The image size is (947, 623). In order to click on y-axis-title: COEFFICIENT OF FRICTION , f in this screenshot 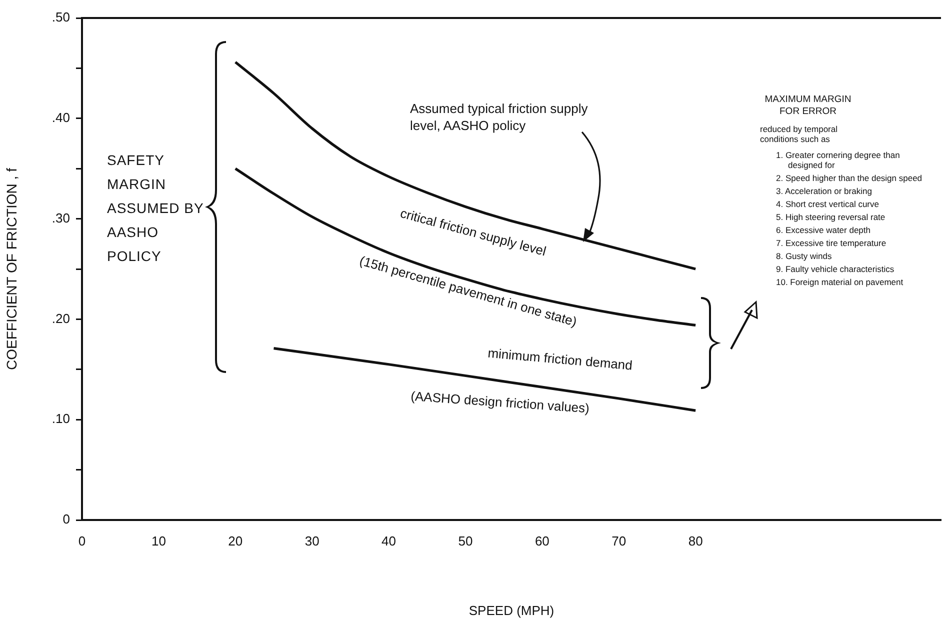, I will do `click(11, 269)`.